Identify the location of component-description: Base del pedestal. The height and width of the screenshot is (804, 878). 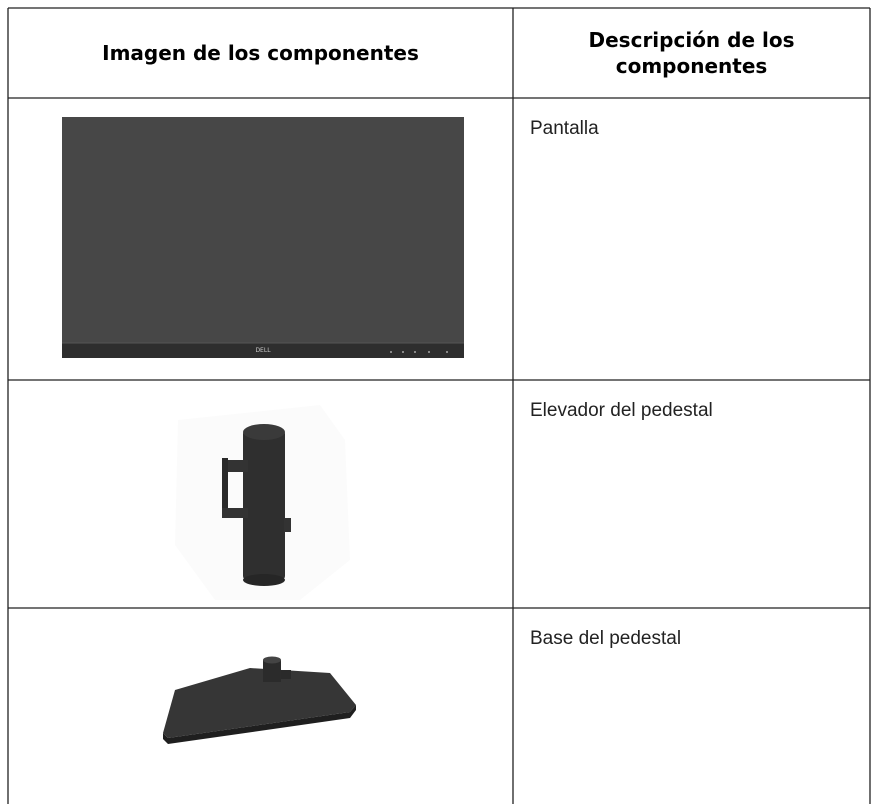
(606, 638).